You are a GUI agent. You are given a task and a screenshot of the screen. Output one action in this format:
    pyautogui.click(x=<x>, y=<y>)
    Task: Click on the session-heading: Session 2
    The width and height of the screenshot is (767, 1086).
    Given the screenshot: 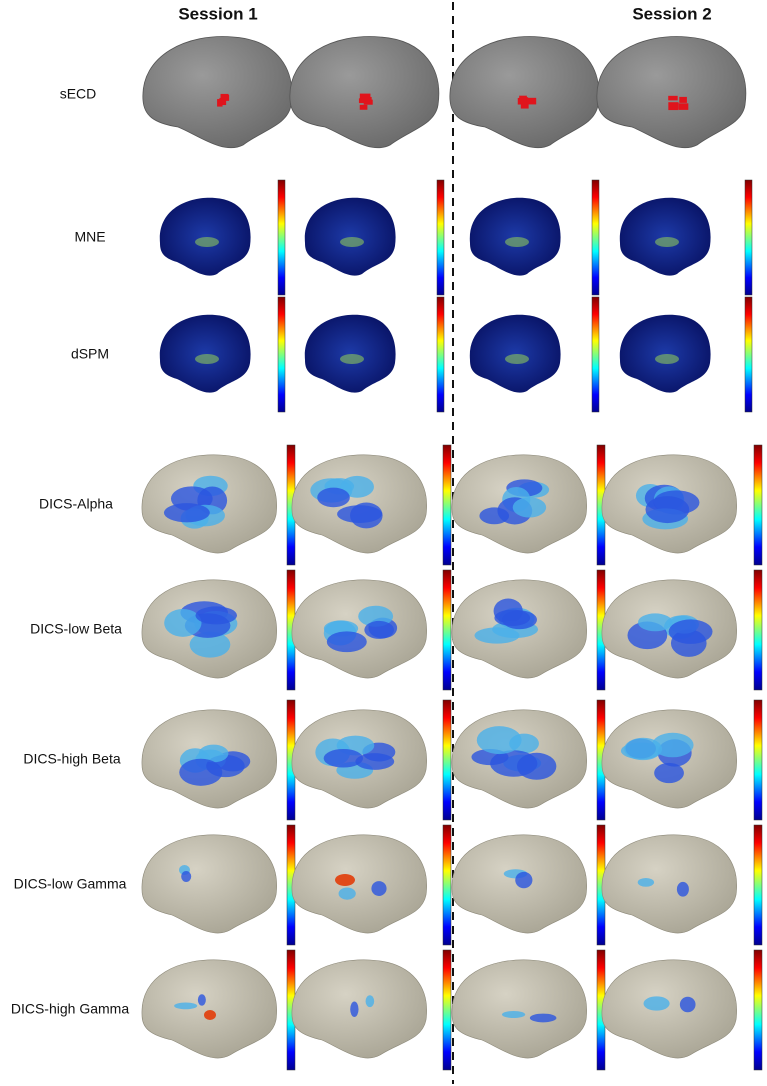 What is the action you would take?
    pyautogui.click(x=671, y=13)
    